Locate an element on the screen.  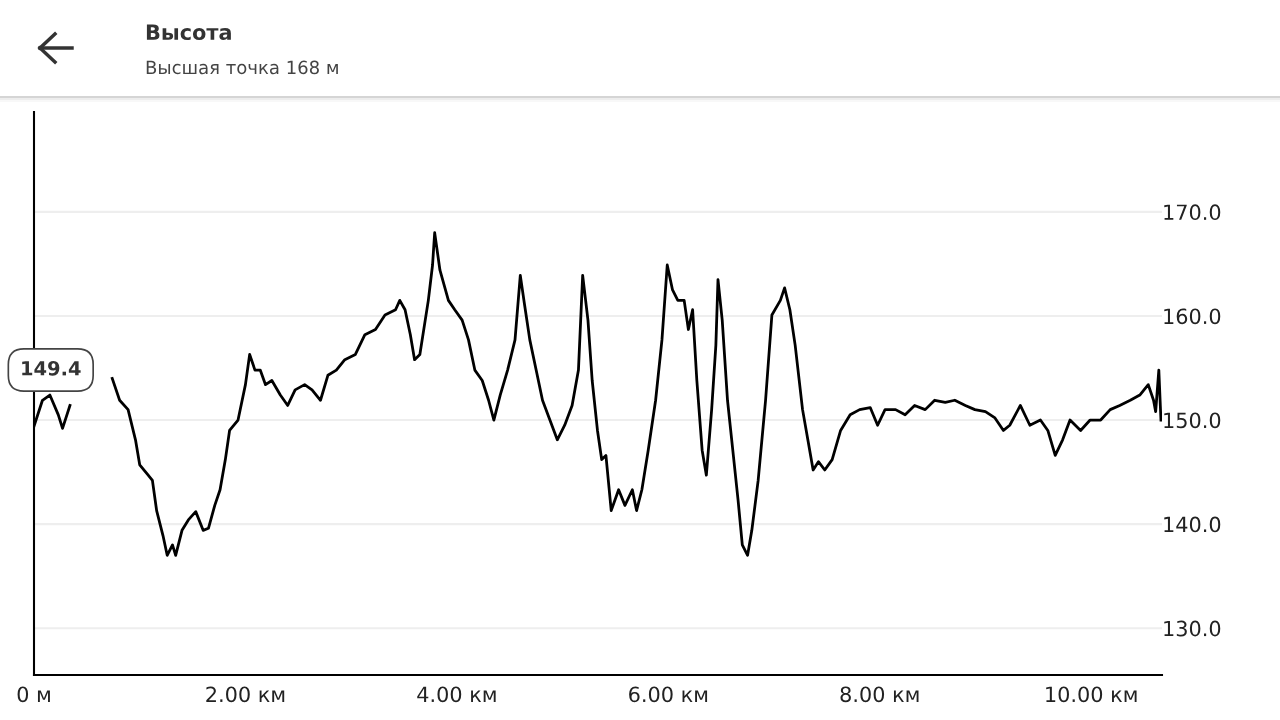
annotation: 149.4 is located at coordinates (51, 368).